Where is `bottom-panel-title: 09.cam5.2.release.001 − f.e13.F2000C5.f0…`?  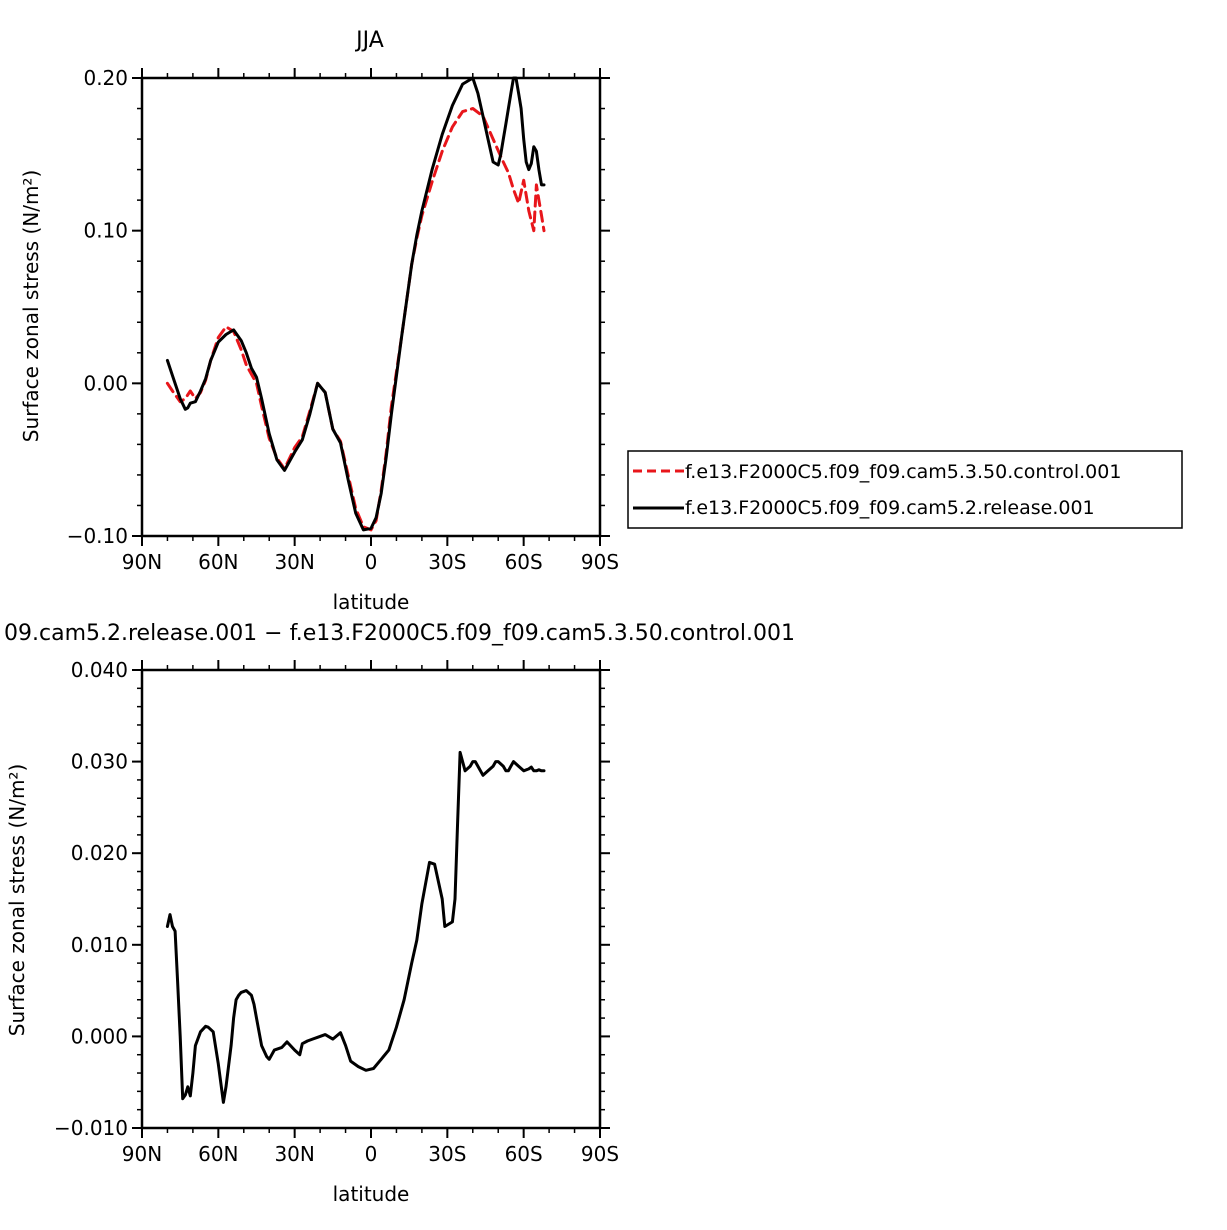 bottom-panel-title: 09.cam5.2.release.001 − f.e13.F2000C5.f0… is located at coordinates (399, 633).